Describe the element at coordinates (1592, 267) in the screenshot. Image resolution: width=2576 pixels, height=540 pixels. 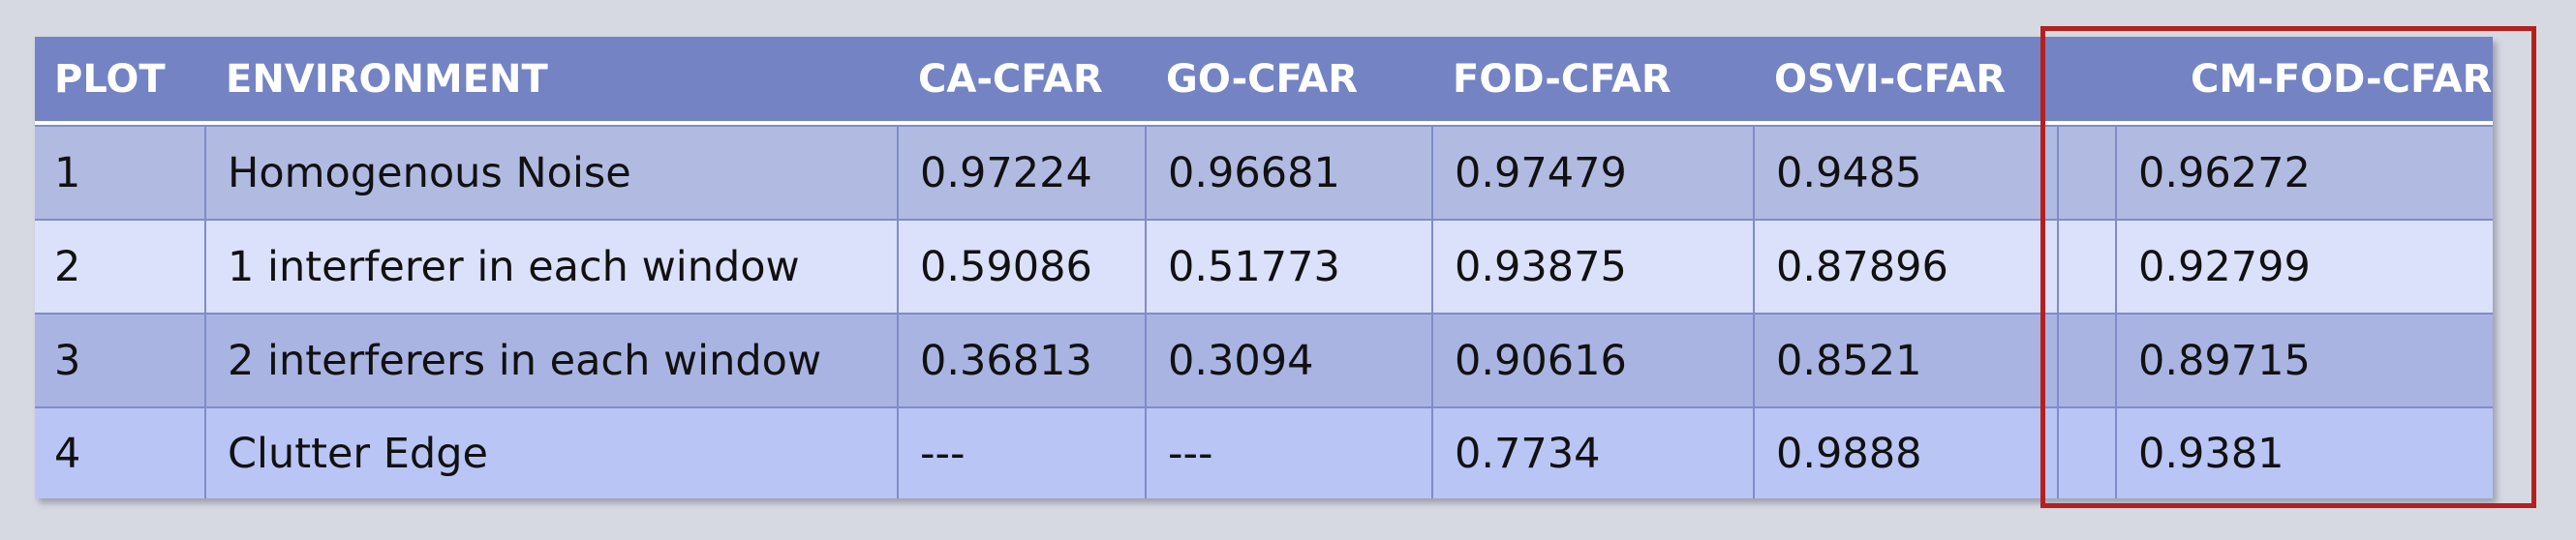
I see `cell-fod-cfar: 0.93875` at that location.